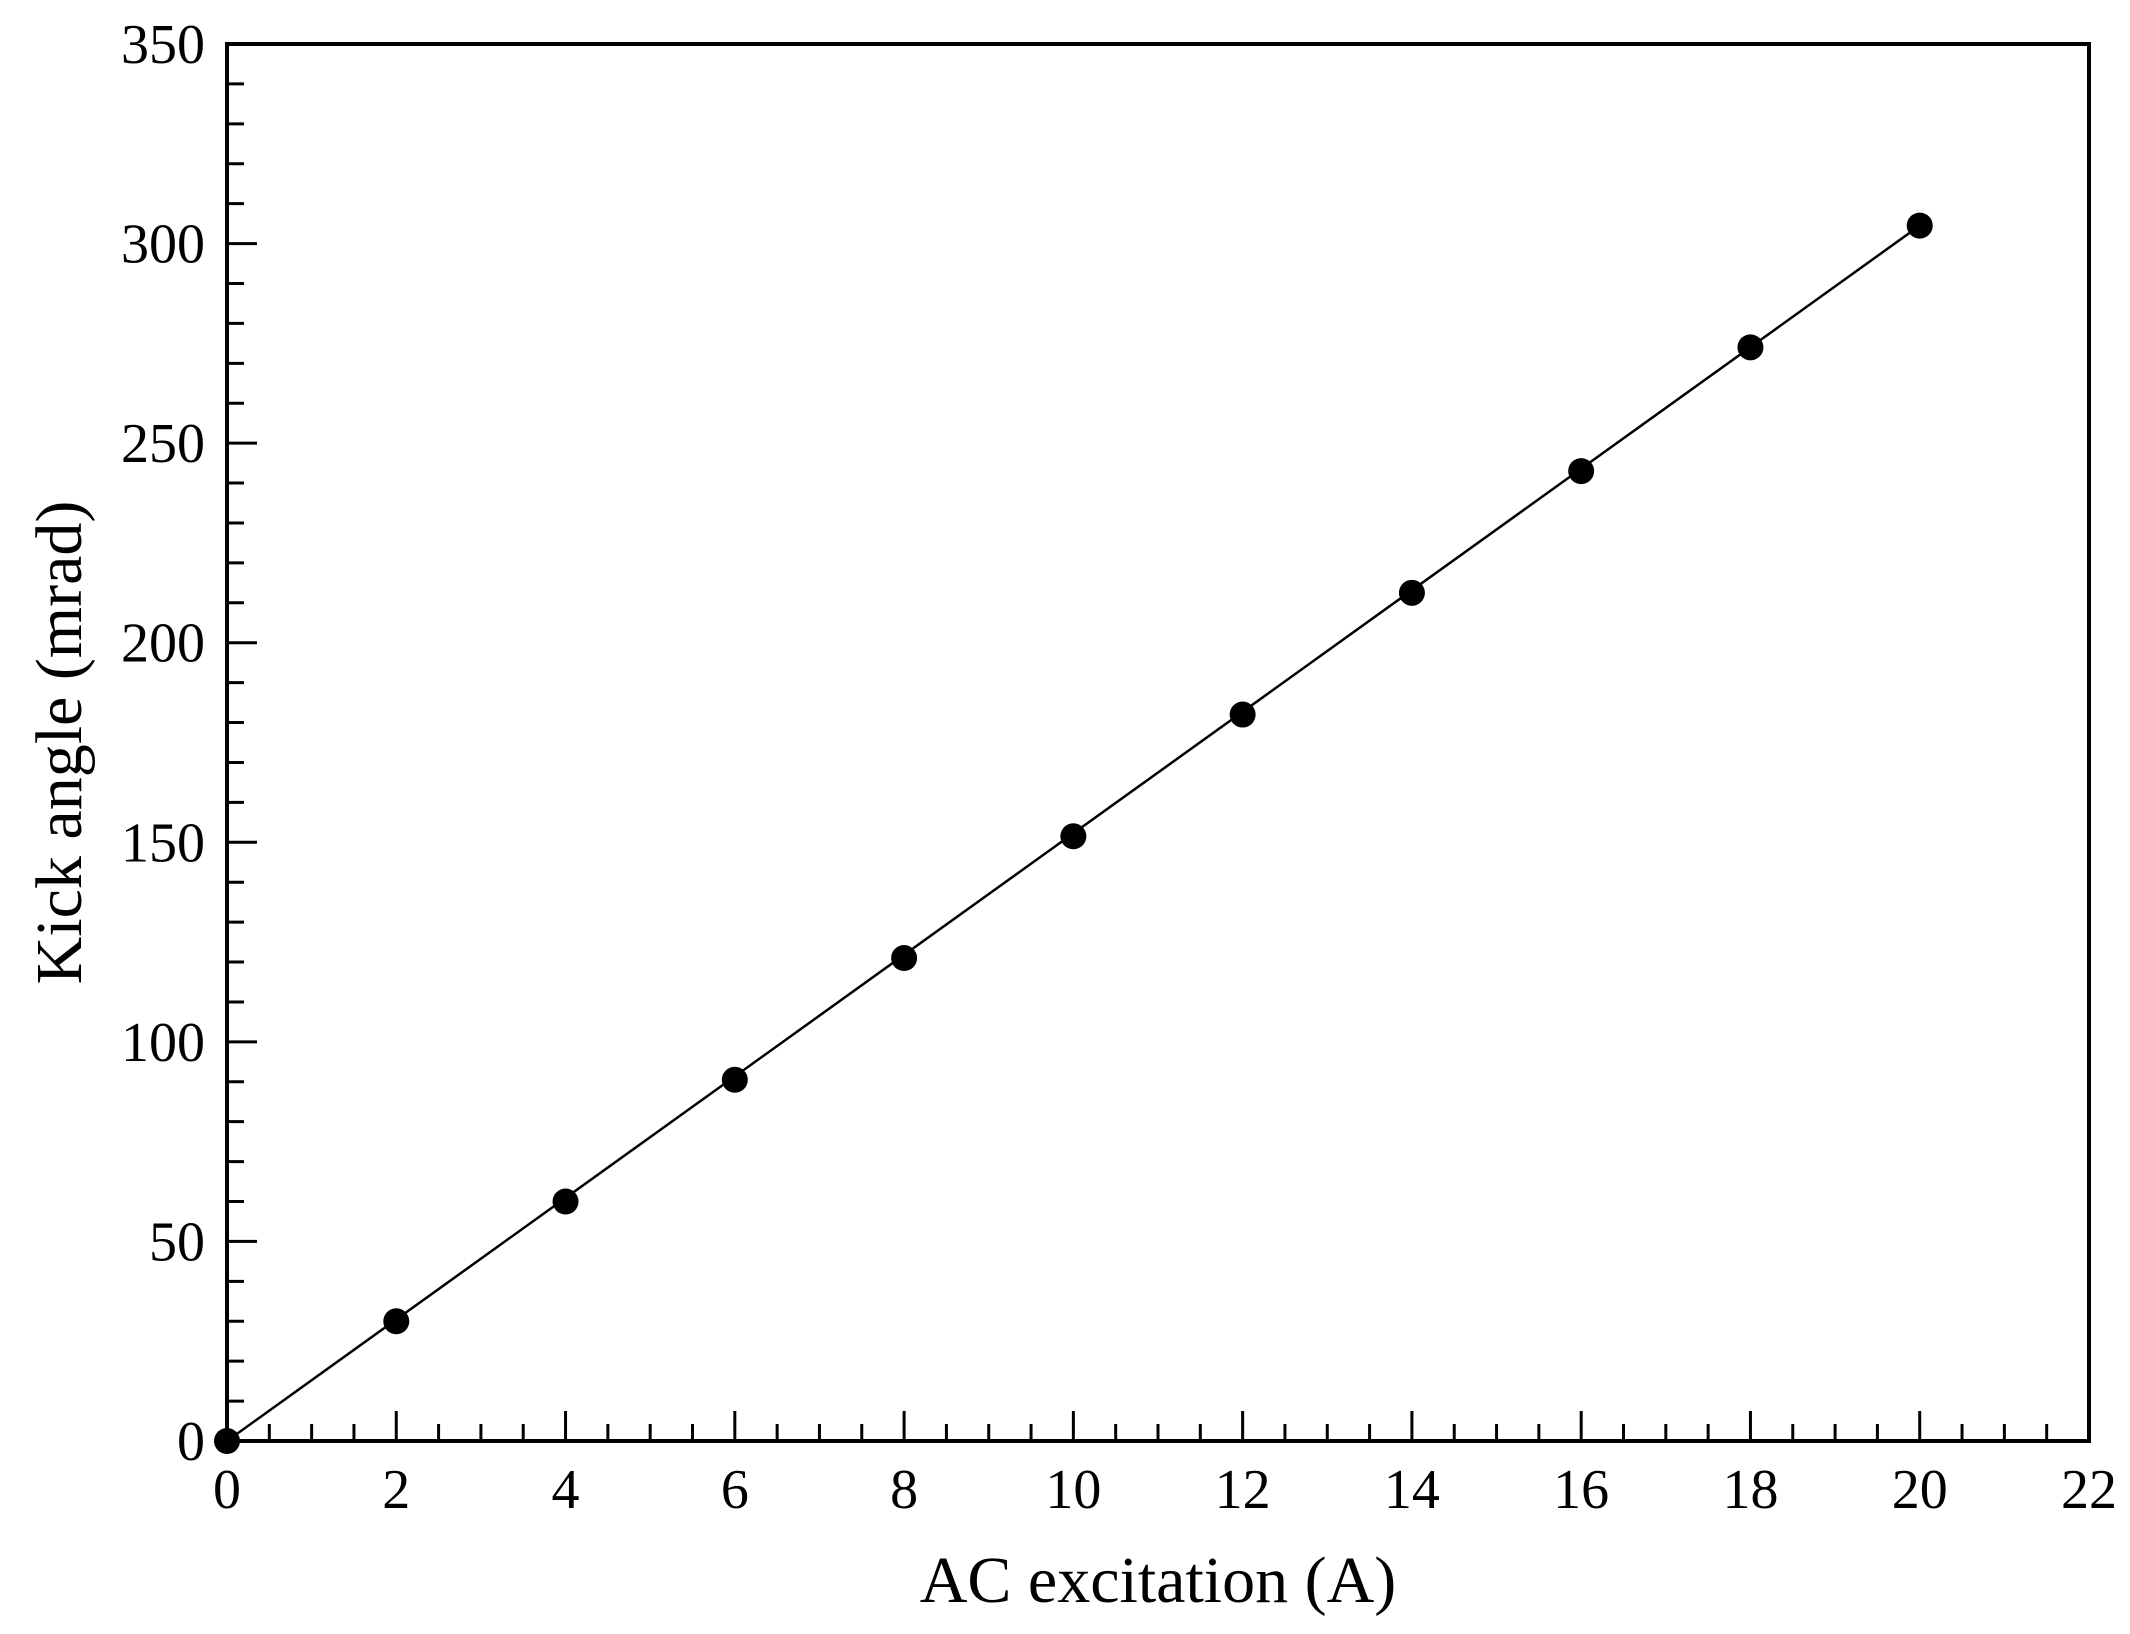 This screenshot has height=1634, width=2130. What do you see at coordinates (566, 1490) in the screenshot?
I see `x-tick-label: 4` at bounding box center [566, 1490].